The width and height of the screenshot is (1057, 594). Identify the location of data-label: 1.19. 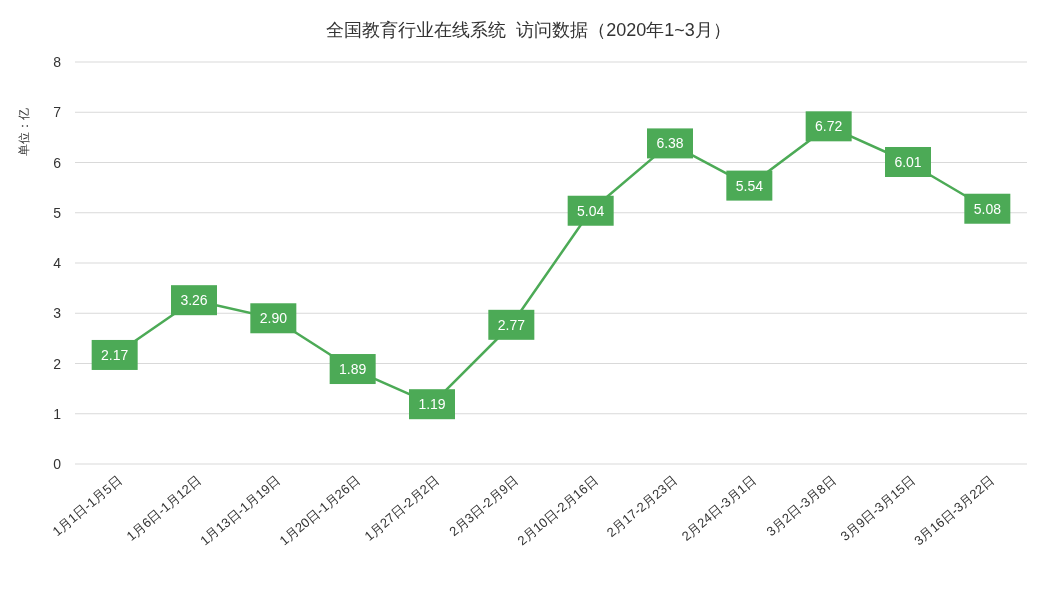
(432, 404).